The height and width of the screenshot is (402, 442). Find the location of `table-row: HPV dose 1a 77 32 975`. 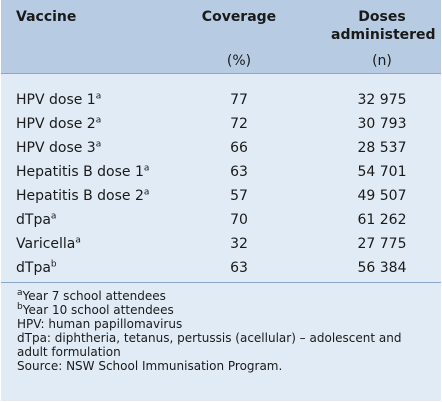

table-row: HPV dose 1a 77 32 975 is located at coordinates (221, 100).